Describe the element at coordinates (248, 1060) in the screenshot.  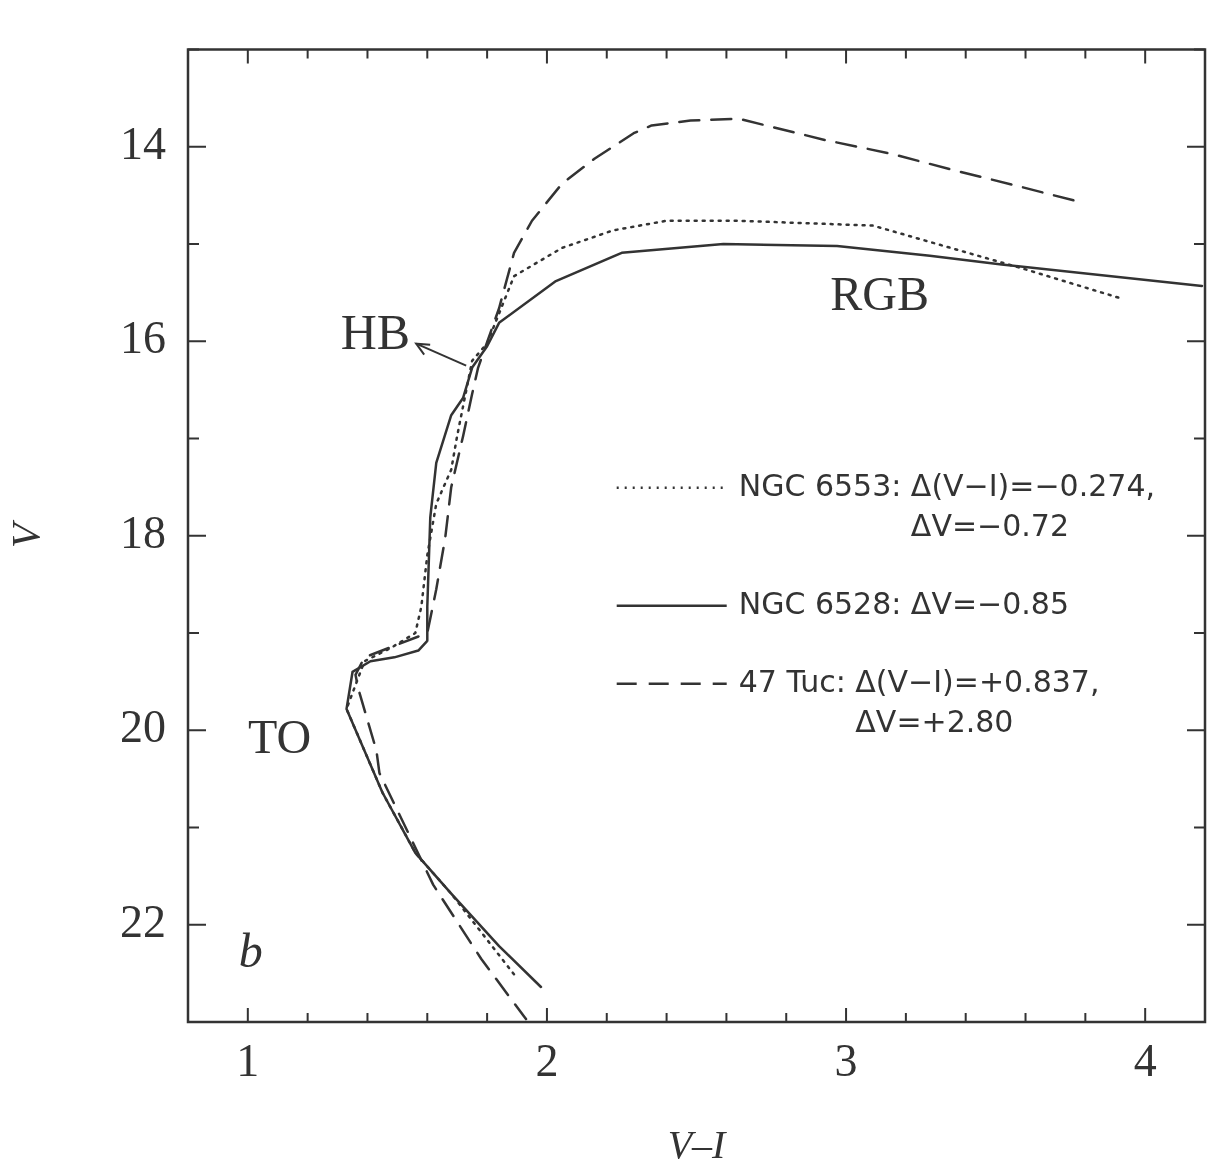
I see `x-tick-label: 1` at that location.